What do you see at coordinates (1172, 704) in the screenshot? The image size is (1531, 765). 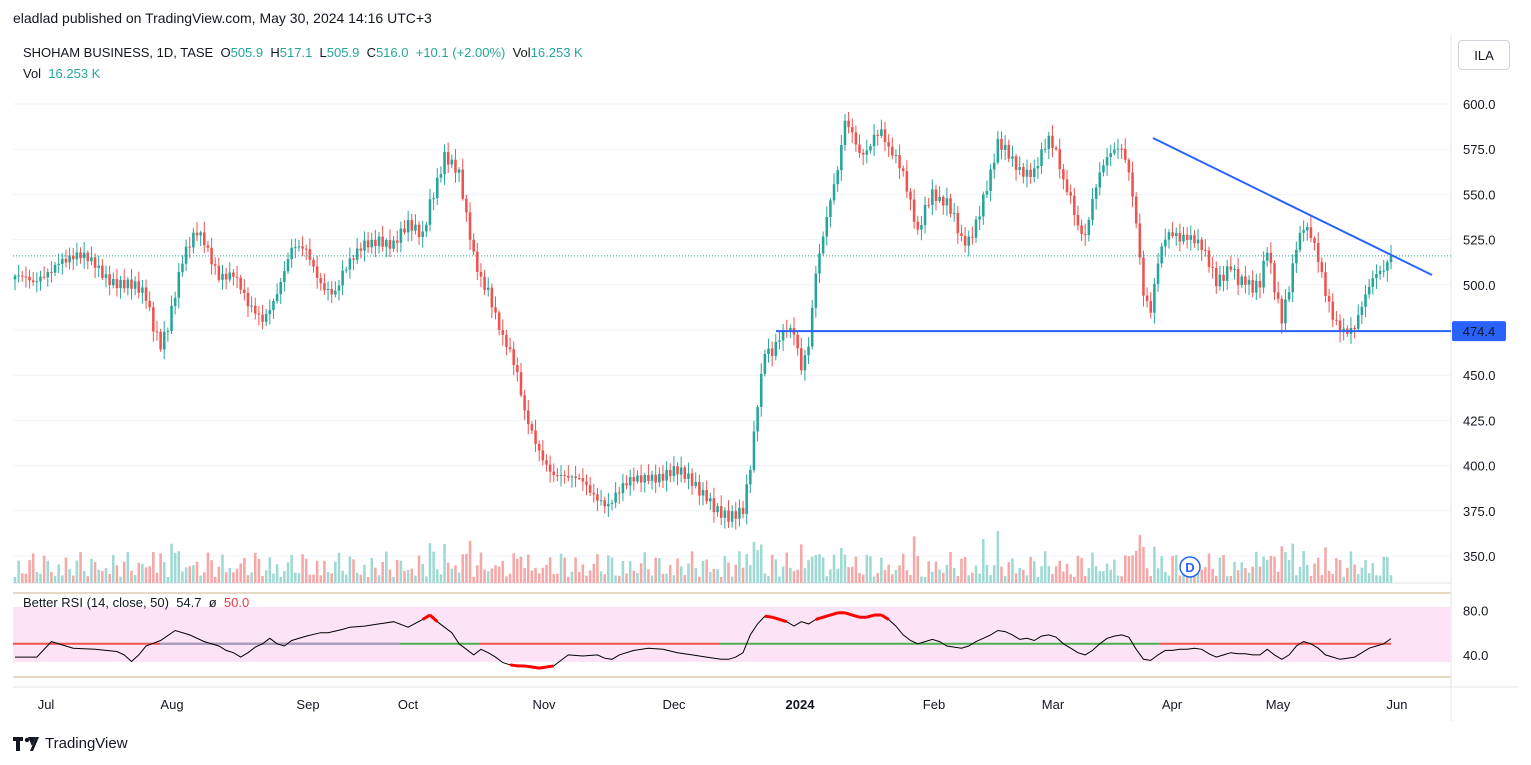 I see `time-tick-label: Apr` at bounding box center [1172, 704].